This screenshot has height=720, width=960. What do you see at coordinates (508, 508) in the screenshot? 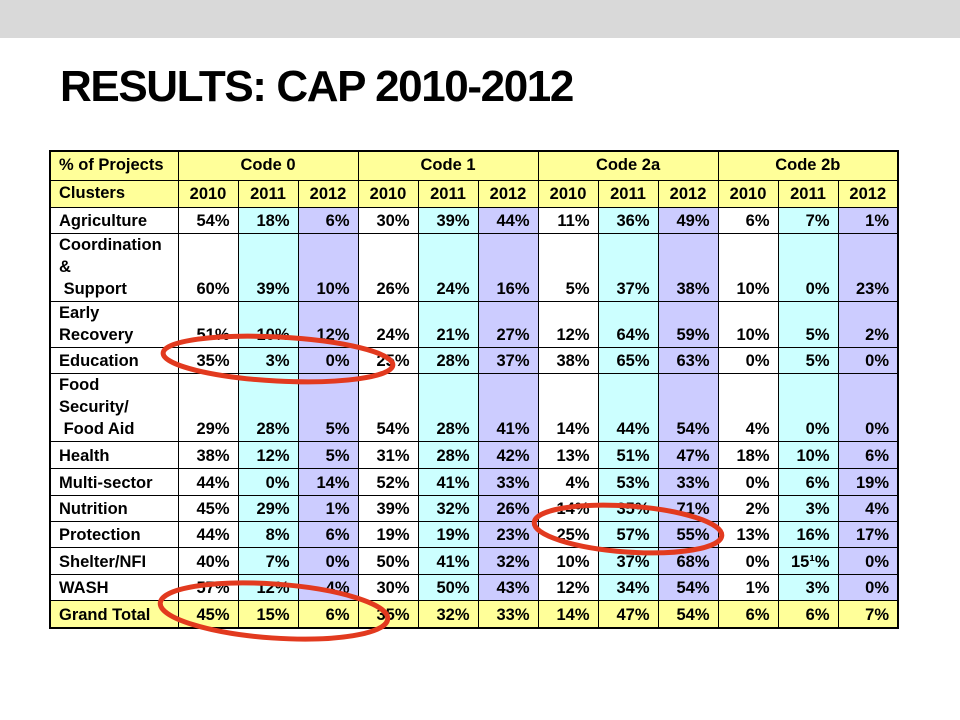
I see `value-code1-2012: 26%` at bounding box center [508, 508].